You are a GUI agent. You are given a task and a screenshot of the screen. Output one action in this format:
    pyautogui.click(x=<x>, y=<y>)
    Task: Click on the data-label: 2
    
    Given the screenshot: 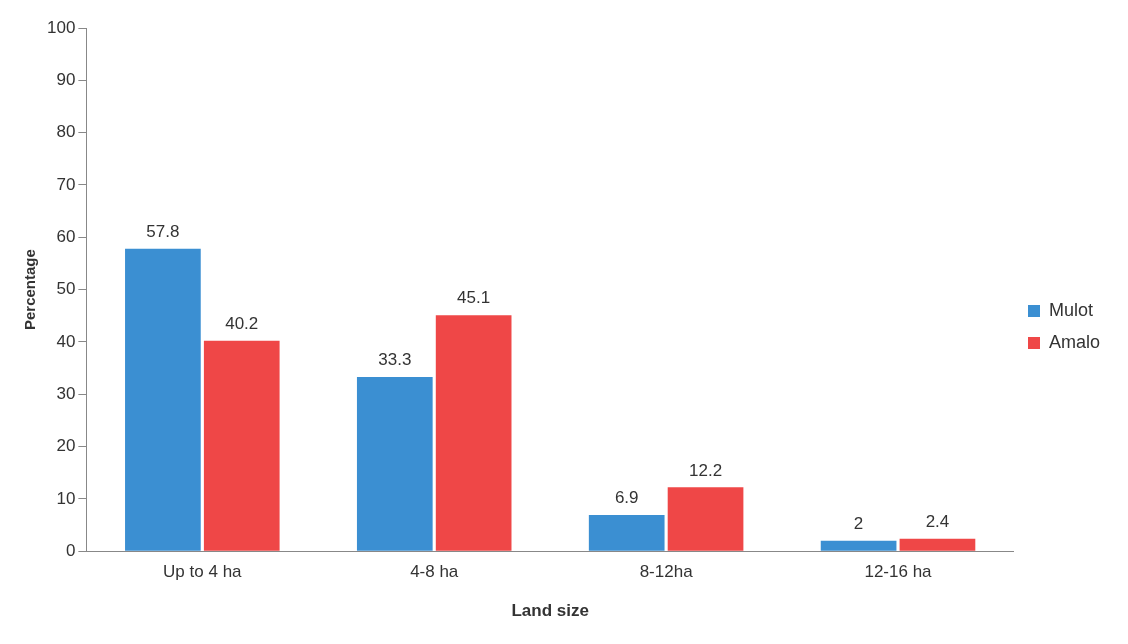 What is the action you would take?
    pyautogui.click(x=858, y=523)
    